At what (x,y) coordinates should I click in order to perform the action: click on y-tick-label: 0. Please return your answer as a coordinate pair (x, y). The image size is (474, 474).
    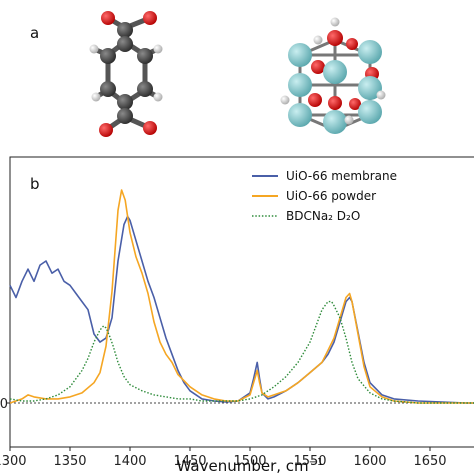
    Looking at the image, I should click on (4, 404).